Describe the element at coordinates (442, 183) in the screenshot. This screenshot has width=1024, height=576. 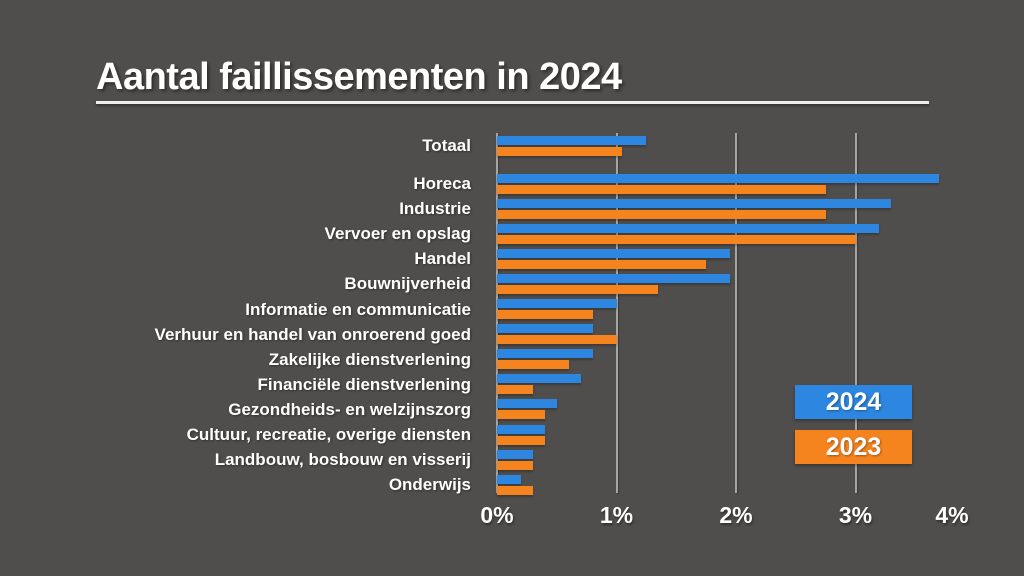
I see `category-label: Horeca` at that location.